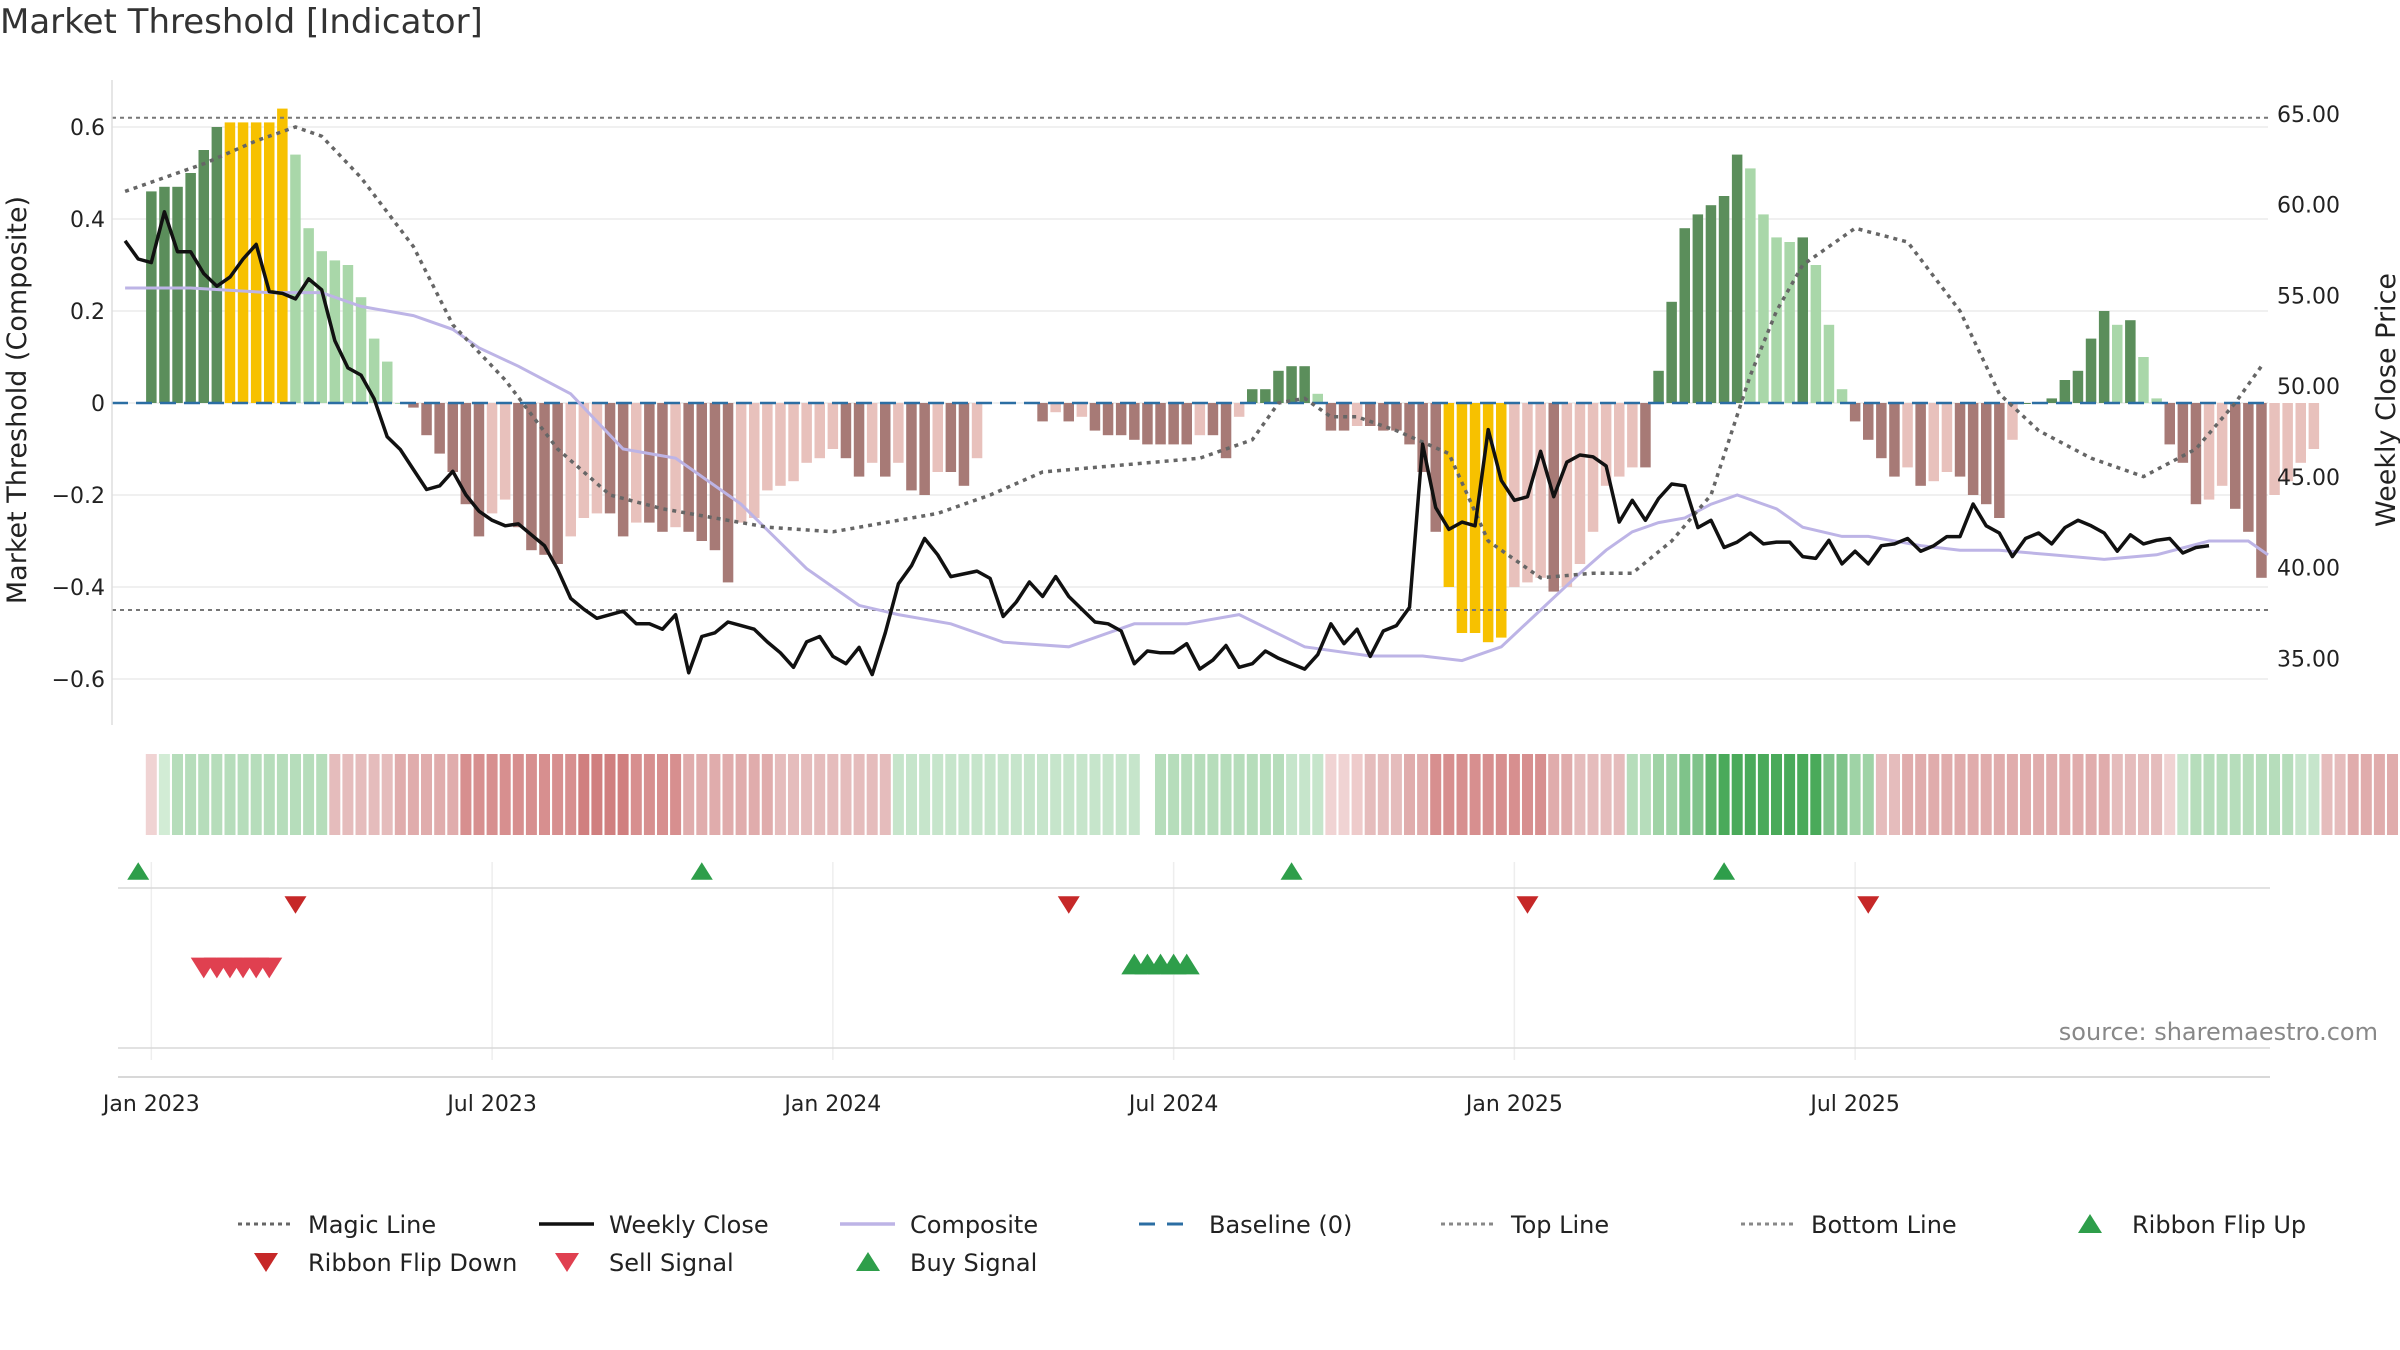 This screenshot has width=2400, height=1350. I want to click on y-left-axis-label: Market Threshold (Composite), so click(17, 400).